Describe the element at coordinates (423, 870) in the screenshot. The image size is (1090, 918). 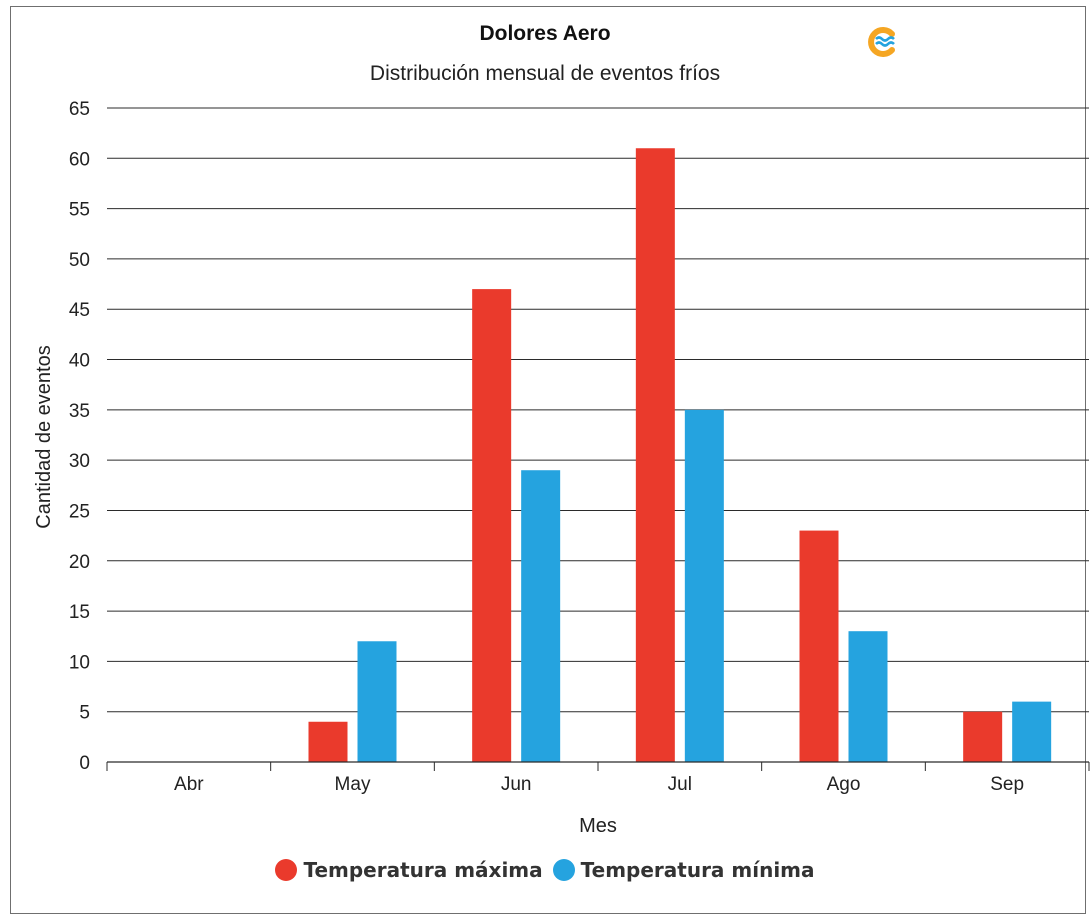
I see `legend-label-max: Temperatura máxima` at that location.